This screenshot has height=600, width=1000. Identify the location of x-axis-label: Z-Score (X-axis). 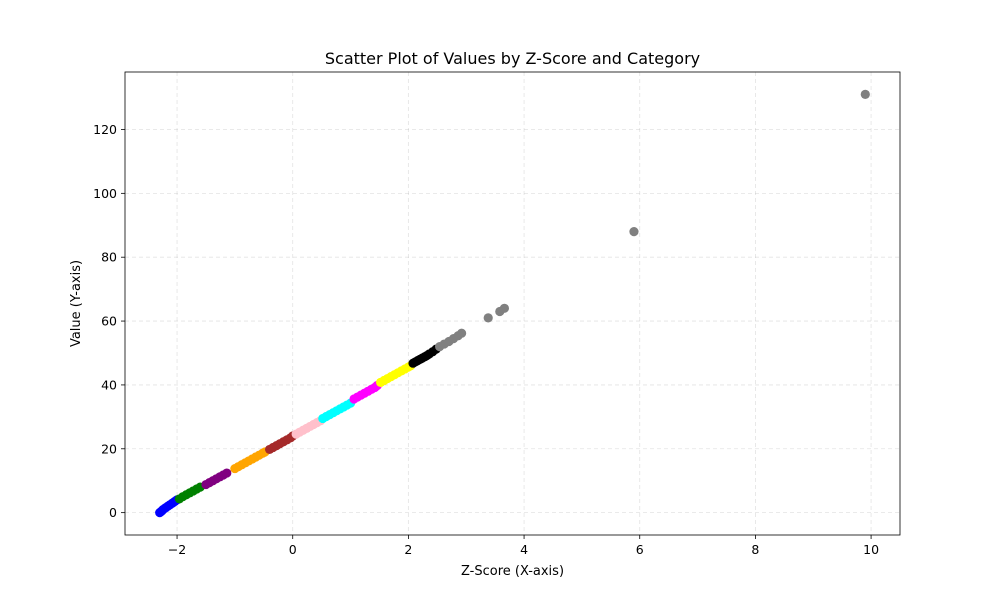
(512, 571).